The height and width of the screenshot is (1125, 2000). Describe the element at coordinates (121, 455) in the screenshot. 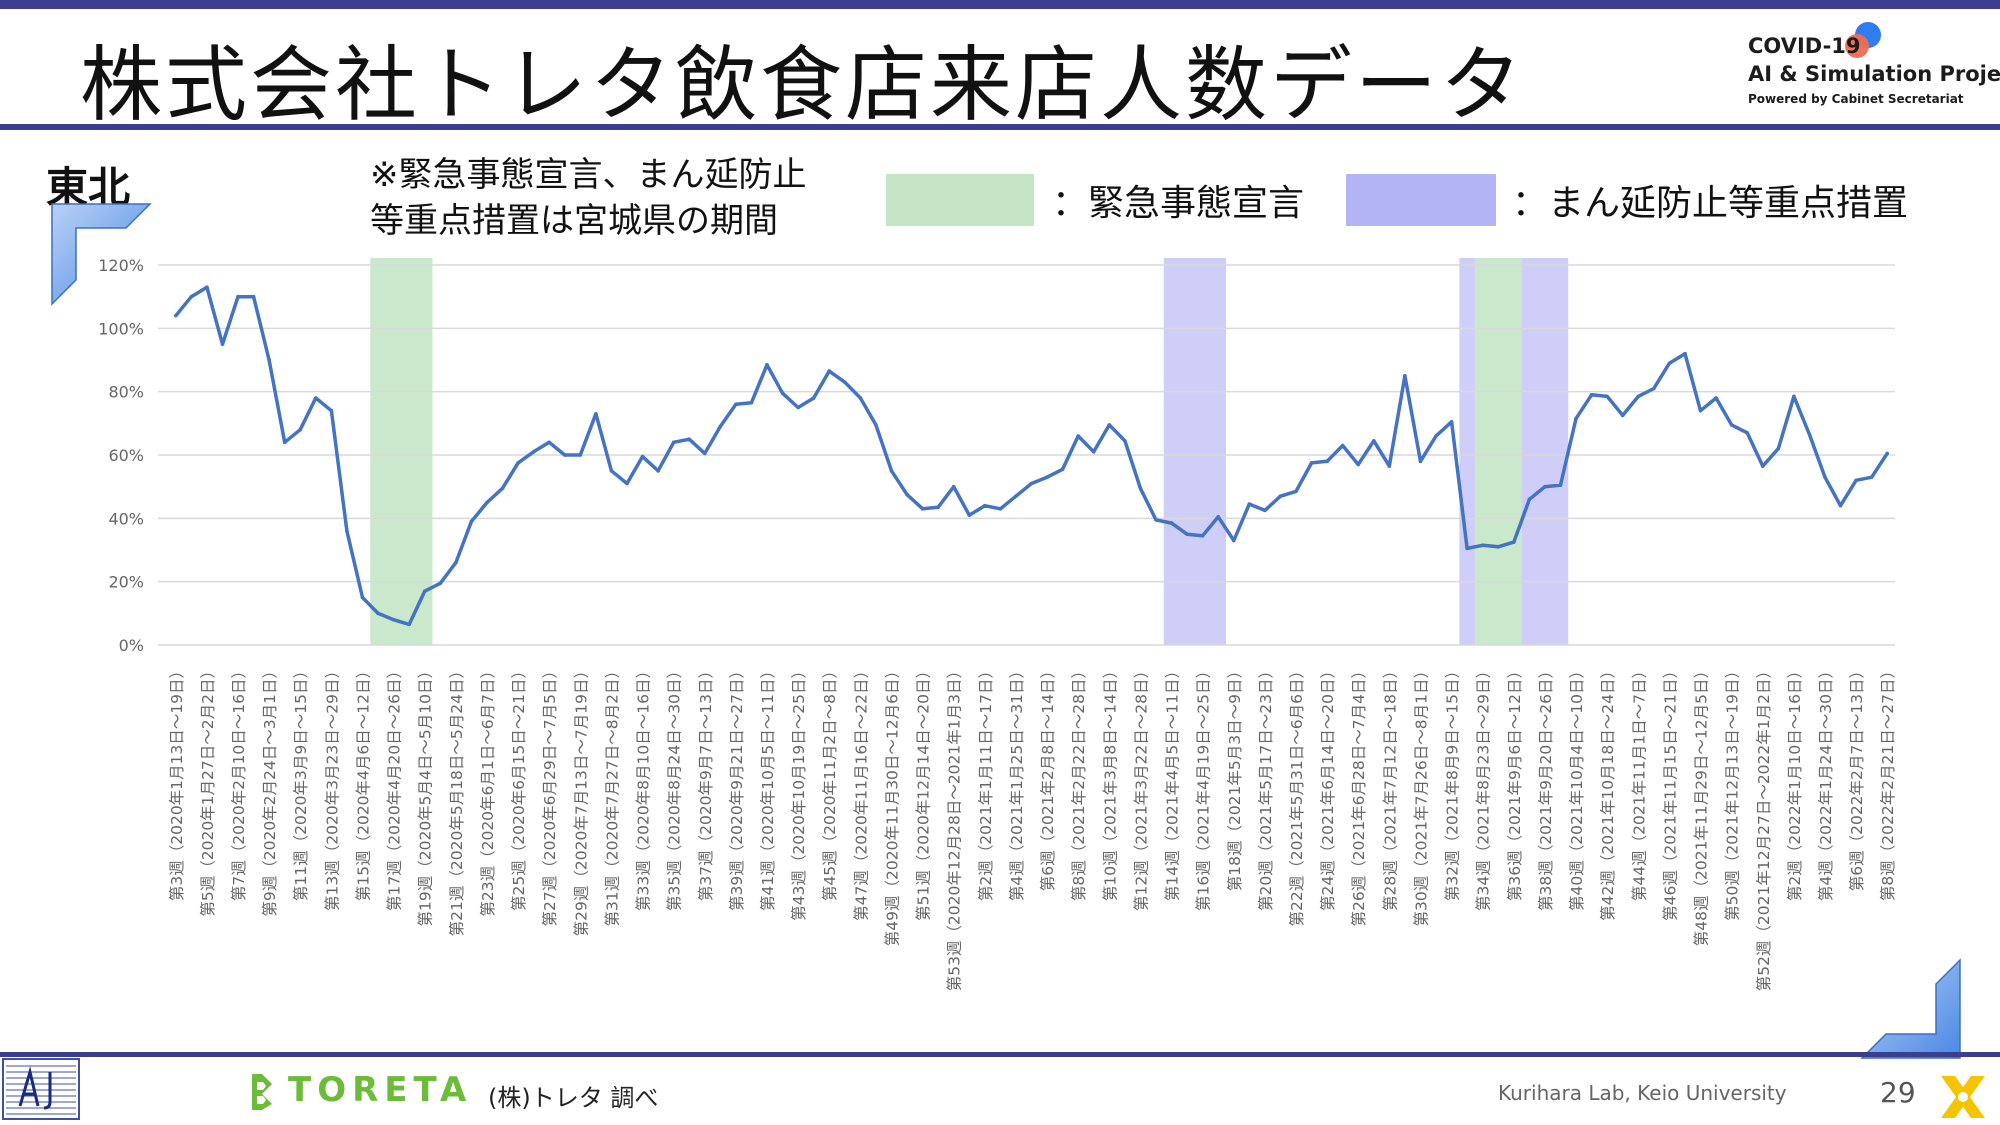

I see `y-axis-ticks: 0% 20% 40% 60% 80% 100% 120%` at that location.